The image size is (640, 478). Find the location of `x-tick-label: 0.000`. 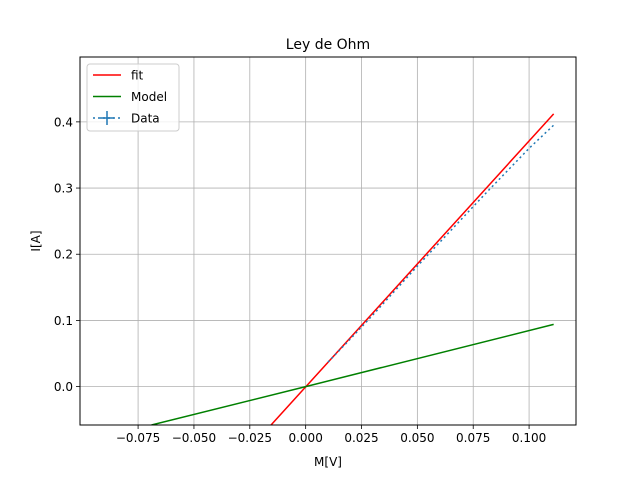

x-tick-label: 0.000 is located at coordinates (305, 438).